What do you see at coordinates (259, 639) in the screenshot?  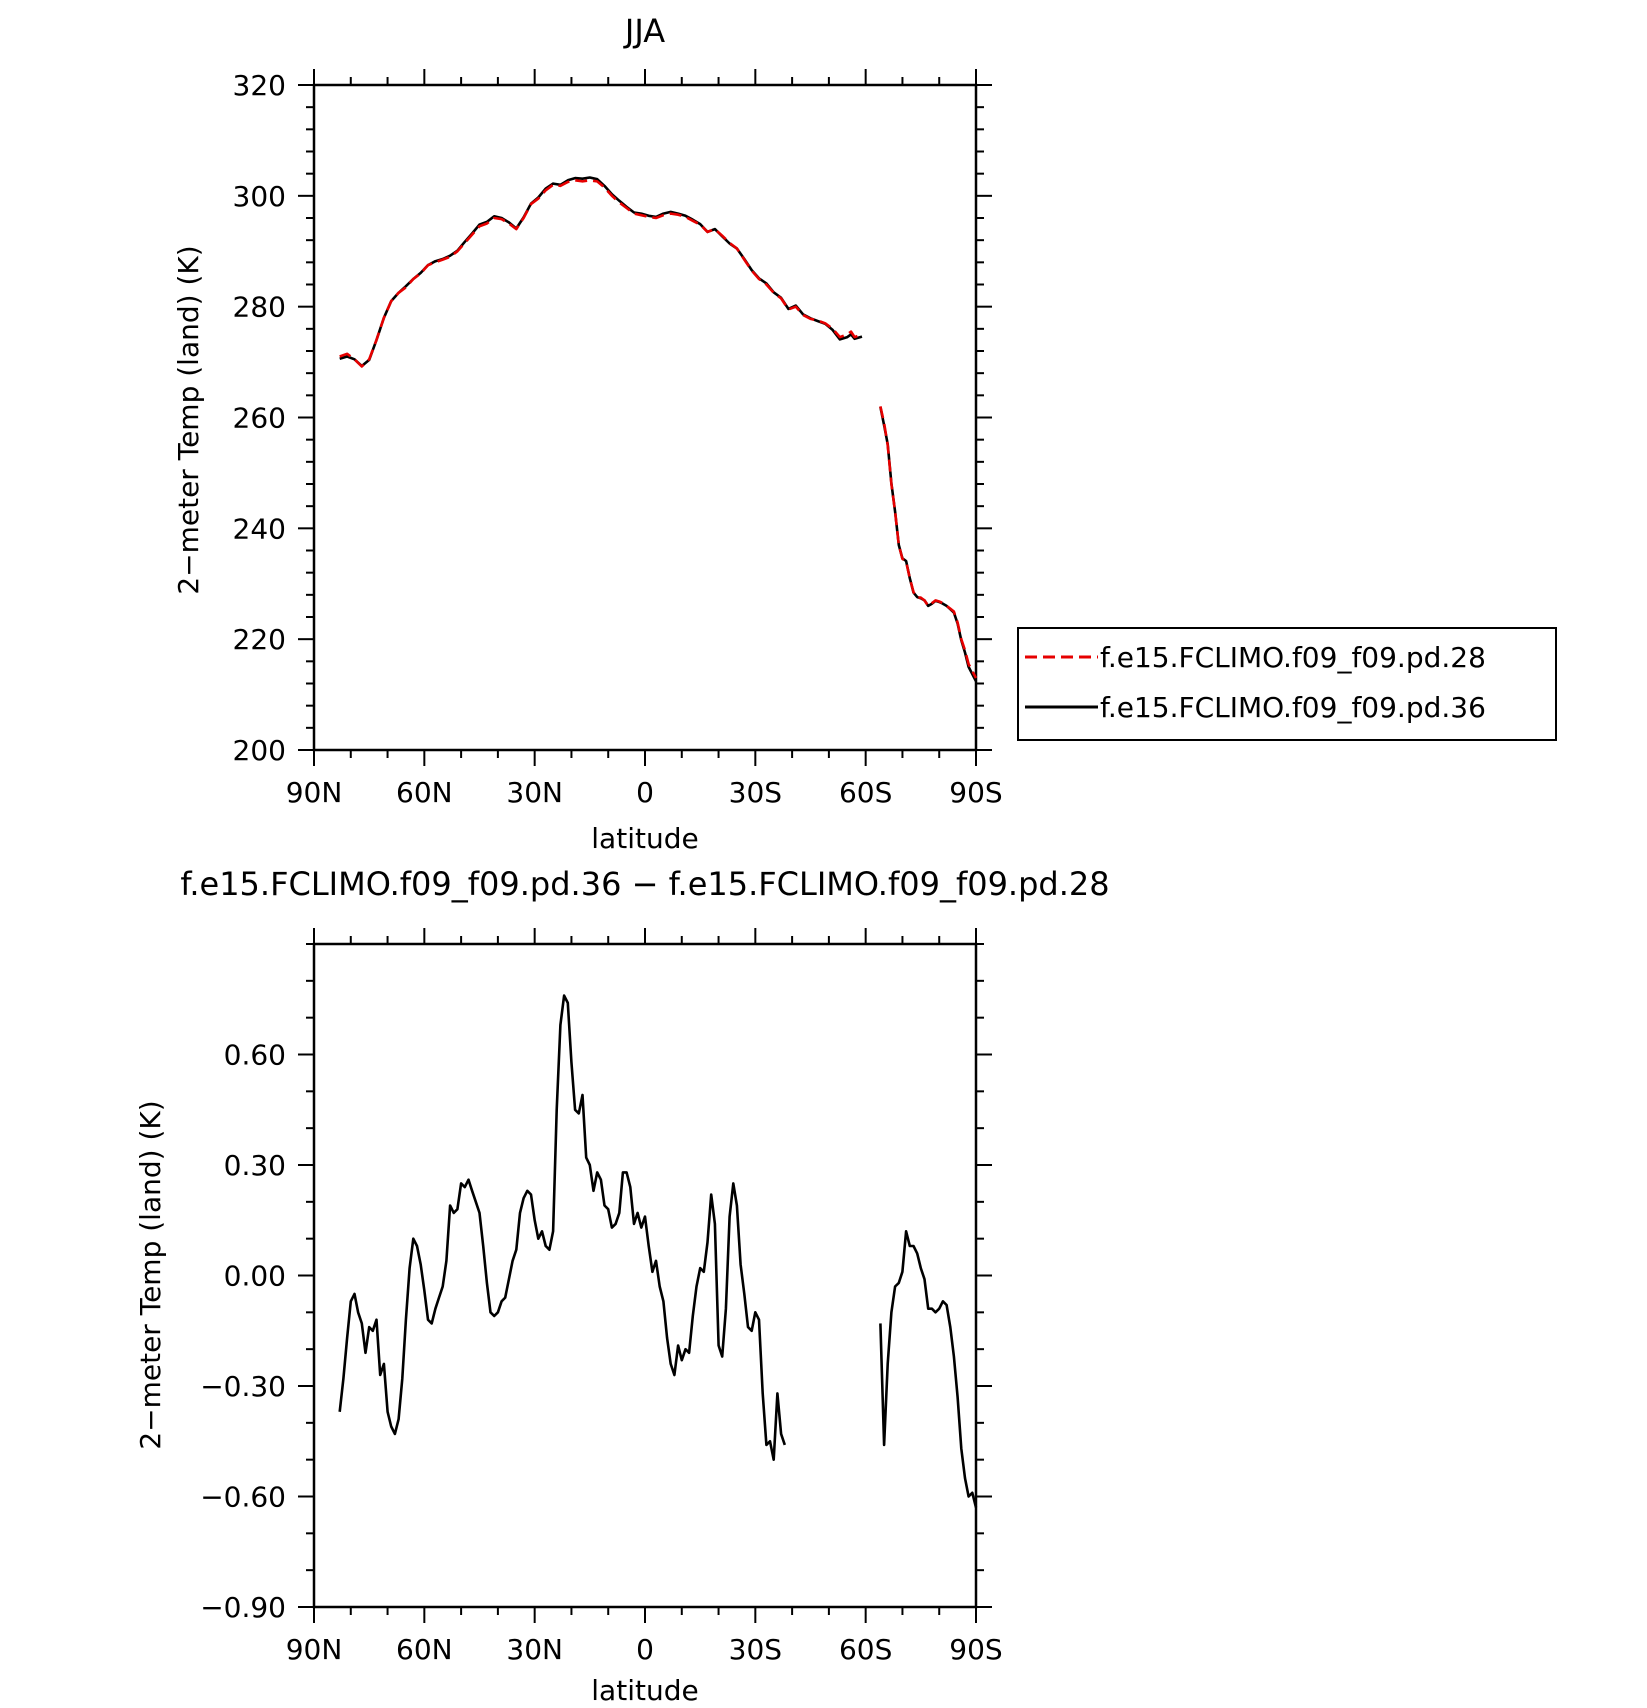 I see `y-tick-label: 220` at bounding box center [259, 639].